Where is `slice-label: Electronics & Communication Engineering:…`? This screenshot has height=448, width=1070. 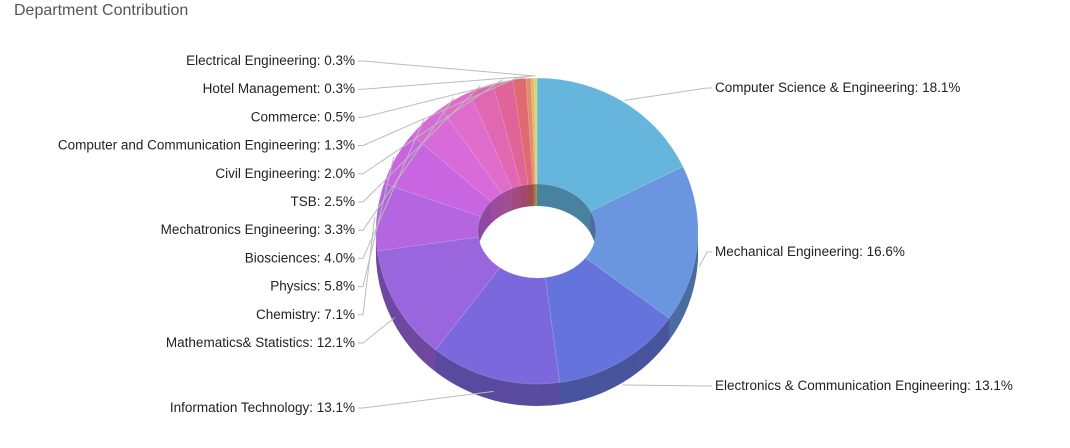 slice-label: Electronics & Communication Engineering:… is located at coordinates (864, 385).